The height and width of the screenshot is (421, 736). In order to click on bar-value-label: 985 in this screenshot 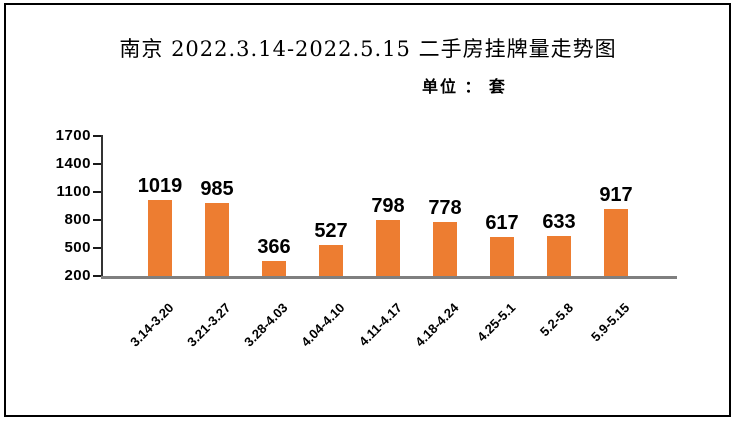, I will do `click(217, 189)`.